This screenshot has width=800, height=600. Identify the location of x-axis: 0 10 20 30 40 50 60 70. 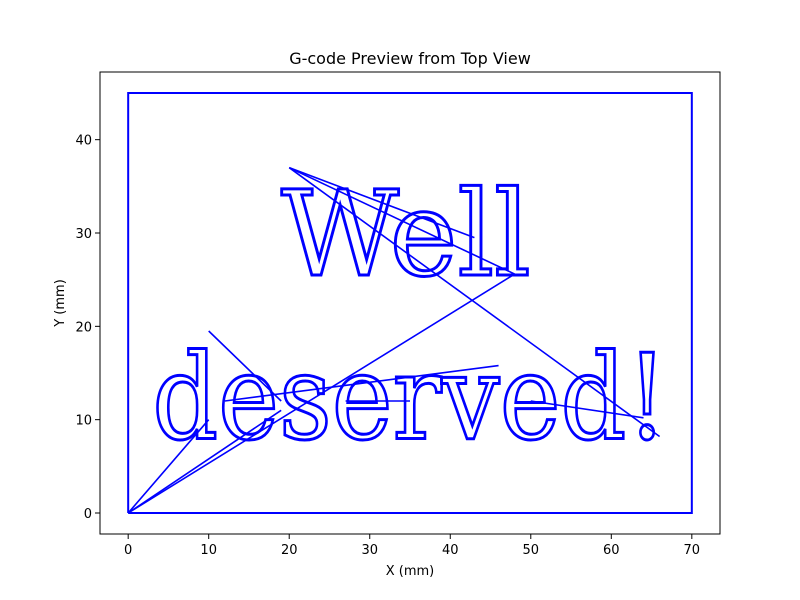
(412, 546).